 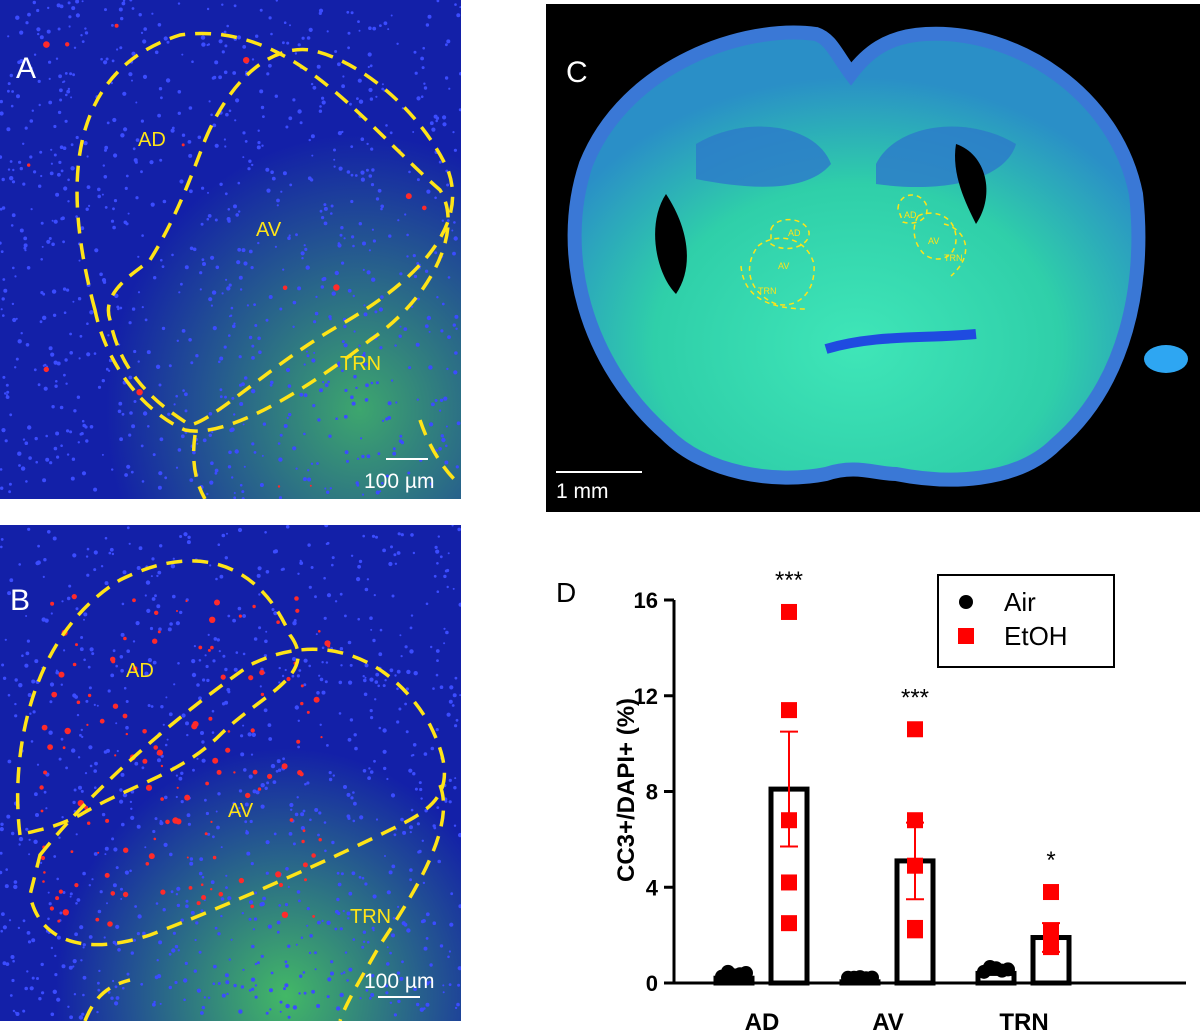 I want to click on y-axis-label: CC3+/DAPI+ (%), so click(x=626, y=790).